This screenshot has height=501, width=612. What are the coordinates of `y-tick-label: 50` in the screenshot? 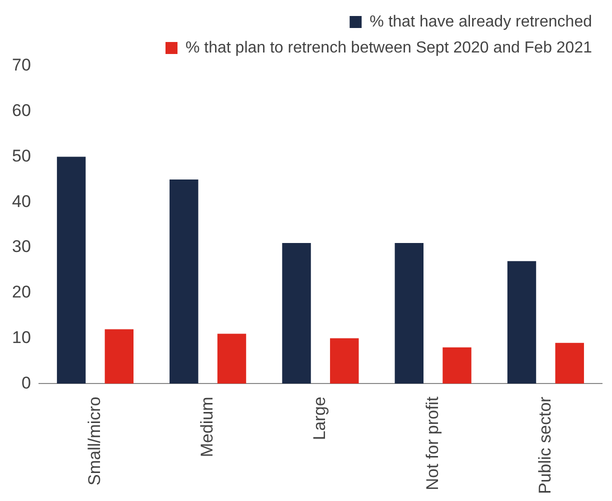 It's located at (21, 156).